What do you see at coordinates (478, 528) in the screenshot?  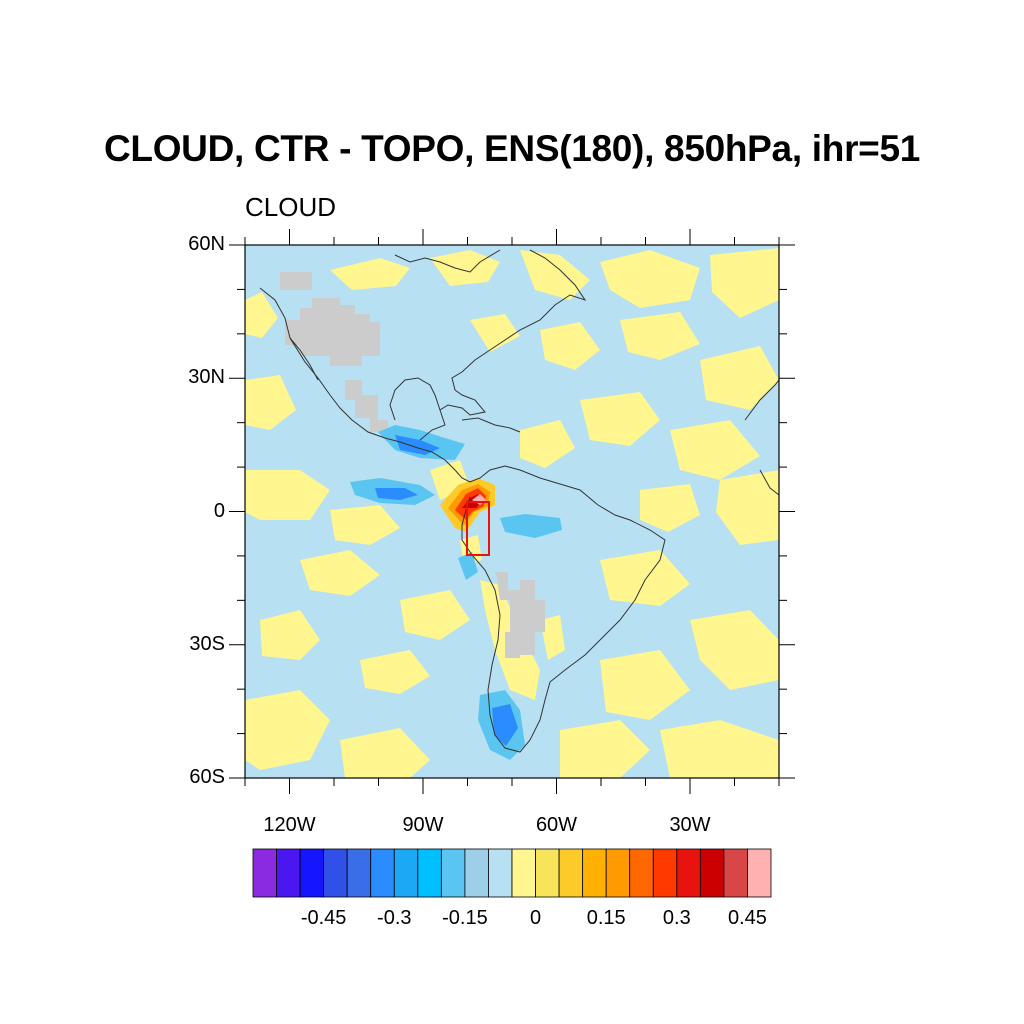 I see `analysis-box` at bounding box center [478, 528].